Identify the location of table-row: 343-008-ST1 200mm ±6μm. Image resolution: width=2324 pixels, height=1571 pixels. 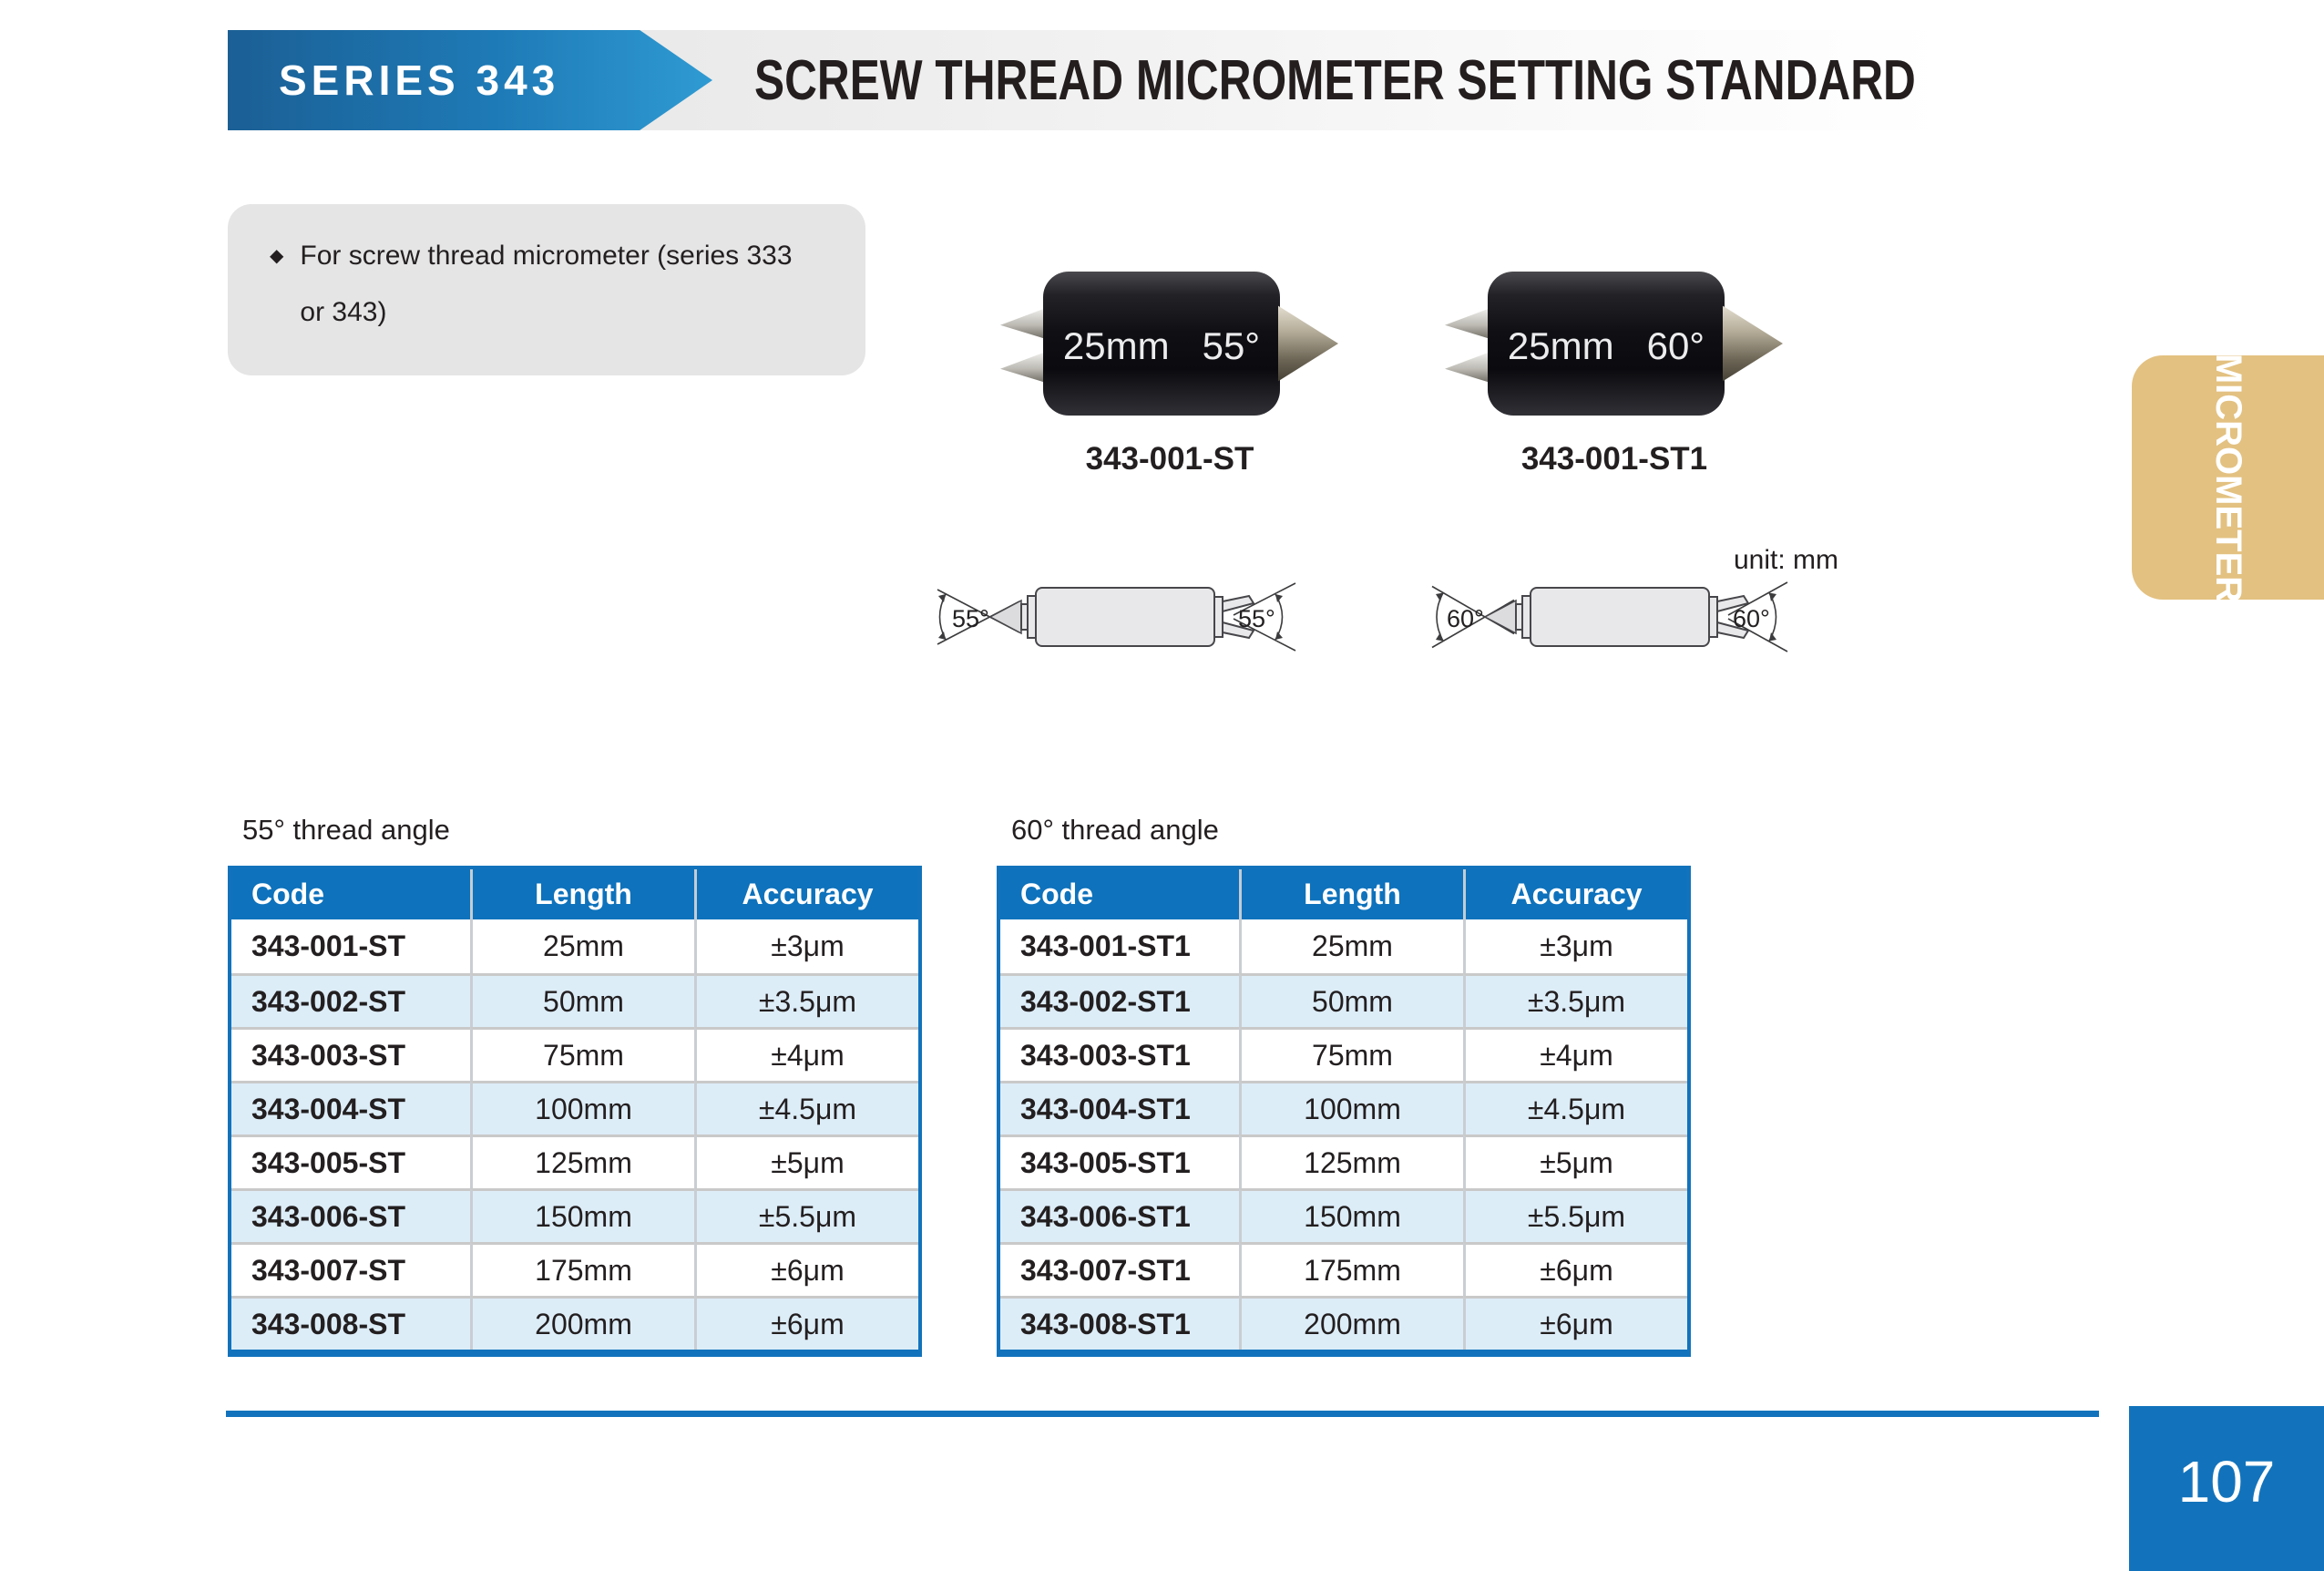
(1343, 1323).